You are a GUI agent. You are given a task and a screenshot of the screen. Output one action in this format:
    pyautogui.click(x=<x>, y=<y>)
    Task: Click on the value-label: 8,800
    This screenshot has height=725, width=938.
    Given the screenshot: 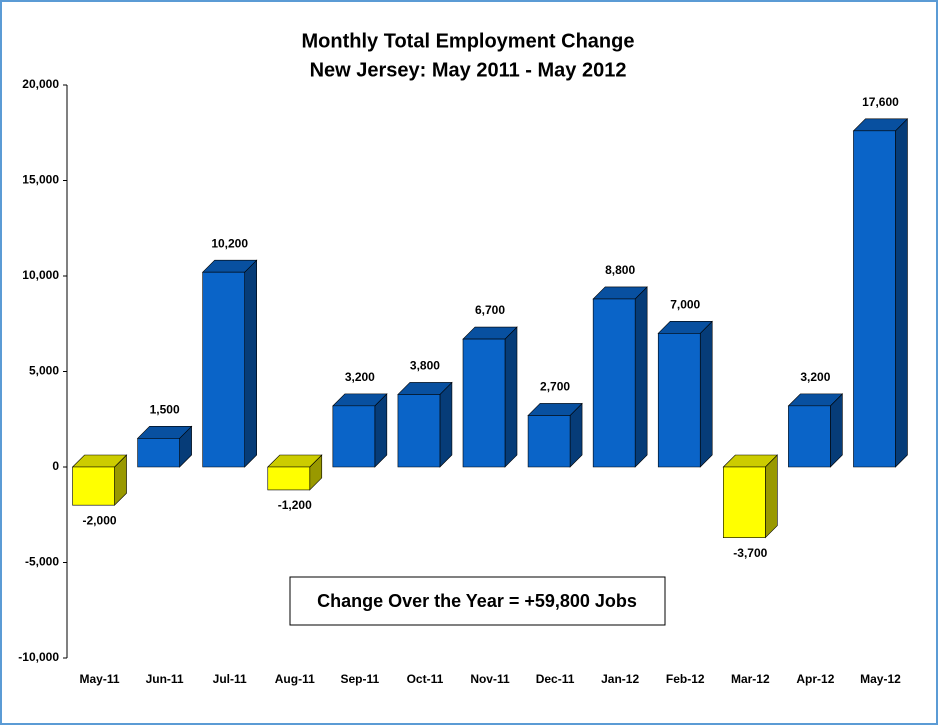 What is the action you would take?
    pyautogui.click(x=620, y=270)
    